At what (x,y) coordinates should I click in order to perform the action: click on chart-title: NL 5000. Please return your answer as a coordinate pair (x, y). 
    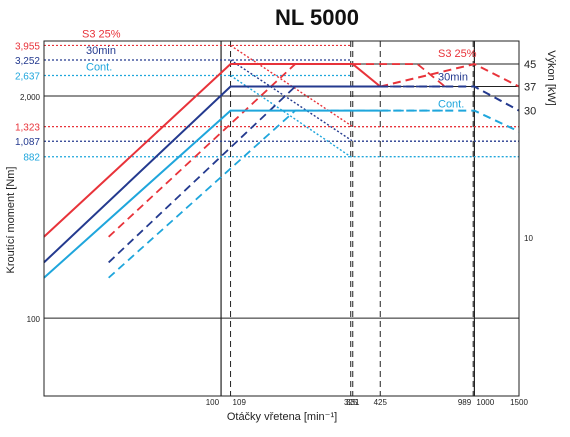
    Looking at the image, I should click on (317, 17).